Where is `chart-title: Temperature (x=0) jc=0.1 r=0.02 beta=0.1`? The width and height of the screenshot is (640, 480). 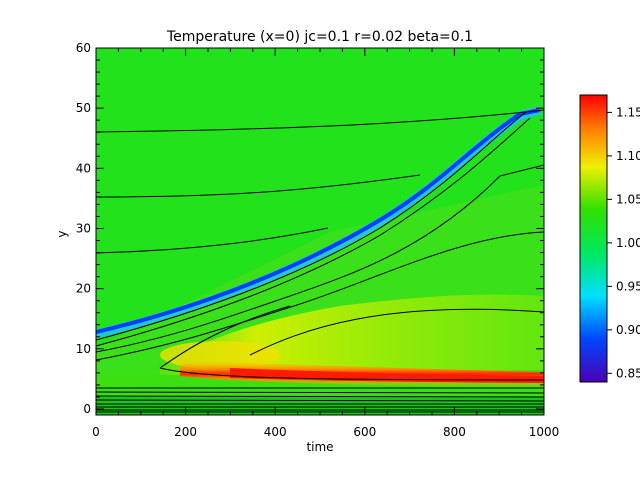 chart-title: Temperature (x=0) jc=0.1 r=0.02 beta=0.1 is located at coordinates (319, 37).